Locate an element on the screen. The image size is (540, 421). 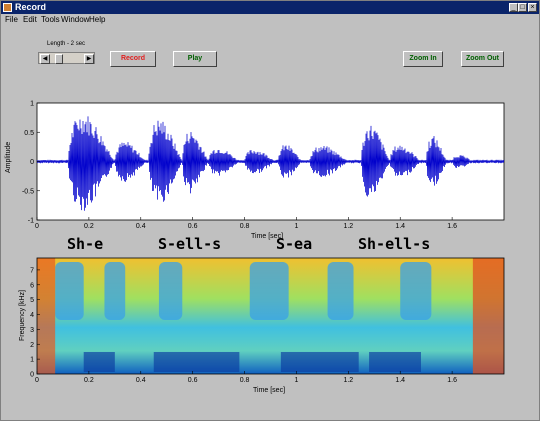
waveform-xtick-label: 0.8 is located at coordinates (245, 226).